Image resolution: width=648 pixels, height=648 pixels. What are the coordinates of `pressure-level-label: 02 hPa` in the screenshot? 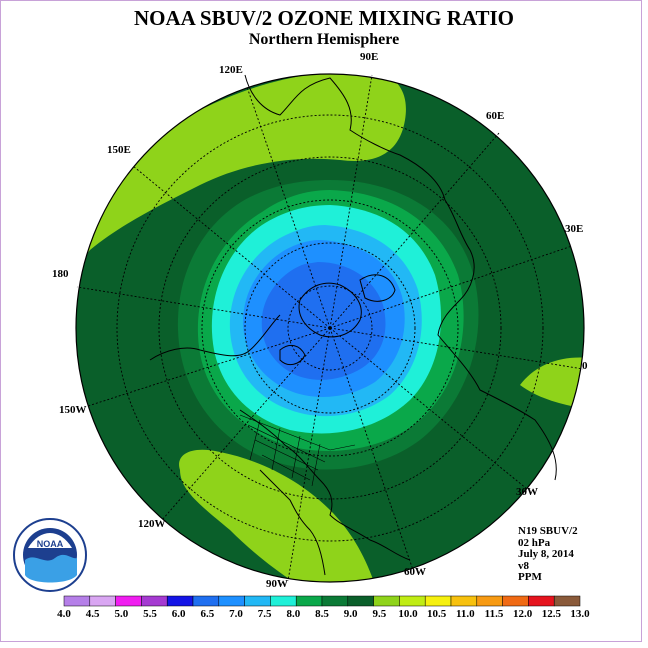 It's located at (534, 542).